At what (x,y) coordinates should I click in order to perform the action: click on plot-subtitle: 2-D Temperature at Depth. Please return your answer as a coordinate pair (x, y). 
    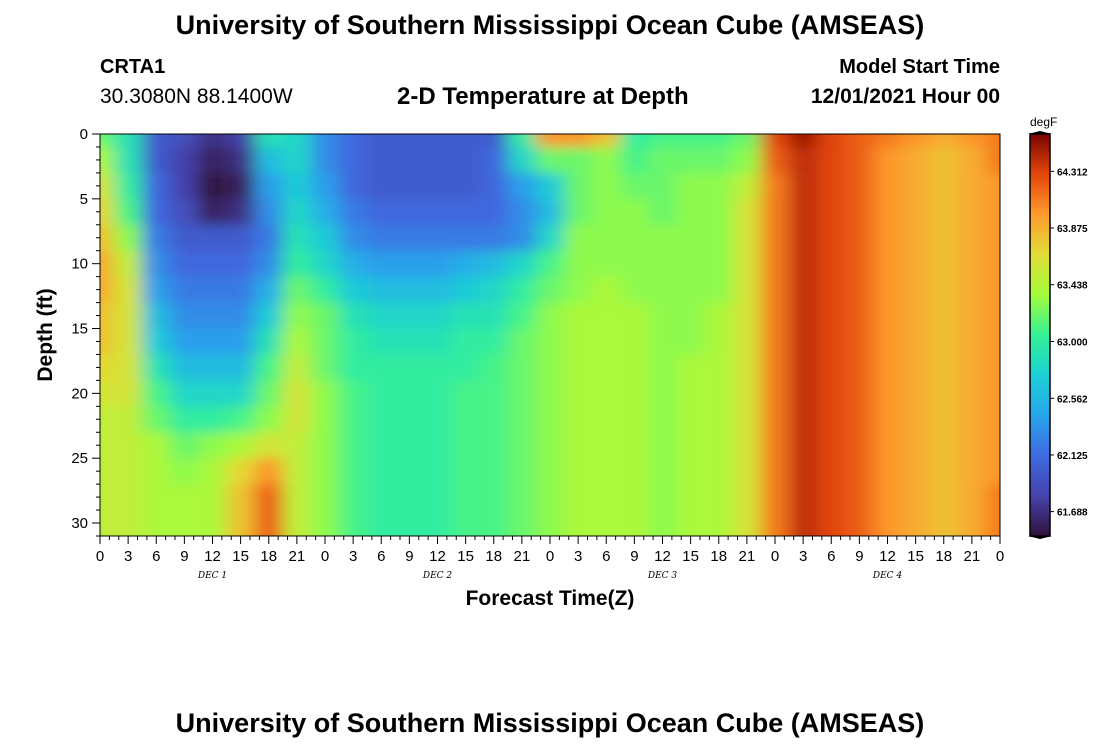
    Looking at the image, I should click on (543, 96).